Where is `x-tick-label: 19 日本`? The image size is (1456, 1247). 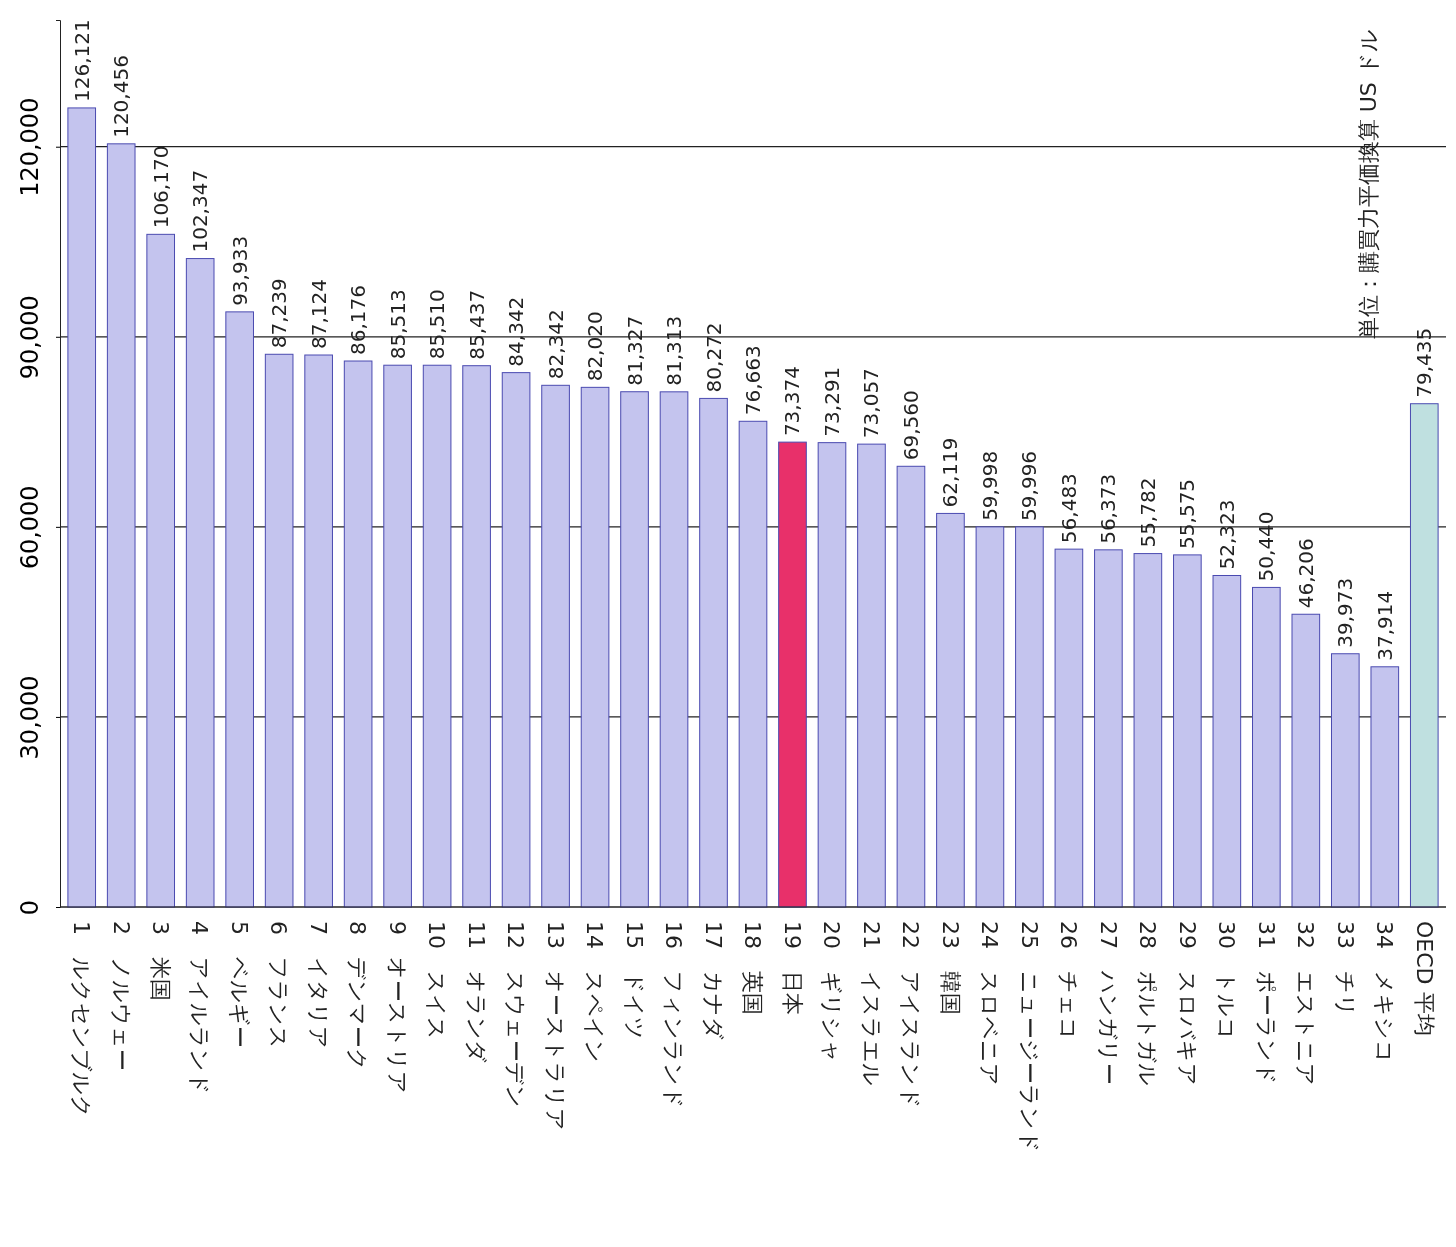
x-tick-label: 19 日本 is located at coordinates (792, 968).